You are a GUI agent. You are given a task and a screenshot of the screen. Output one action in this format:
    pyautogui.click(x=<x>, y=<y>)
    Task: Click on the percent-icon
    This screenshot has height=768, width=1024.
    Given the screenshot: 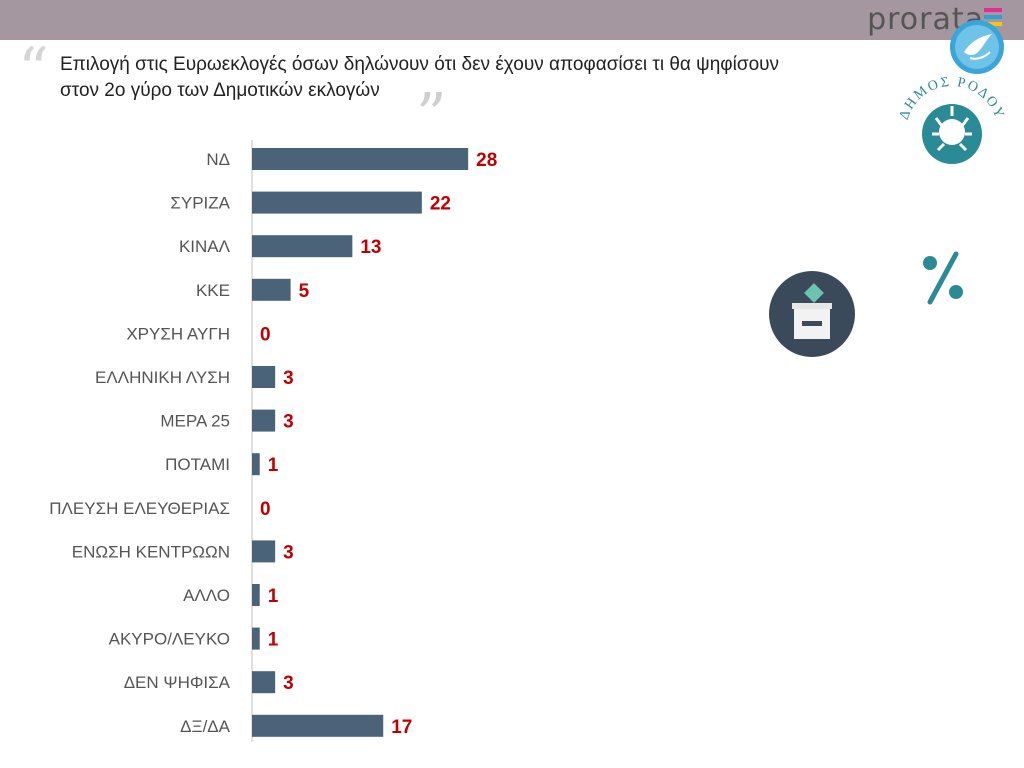 What is the action you would take?
    pyautogui.click(x=943, y=278)
    